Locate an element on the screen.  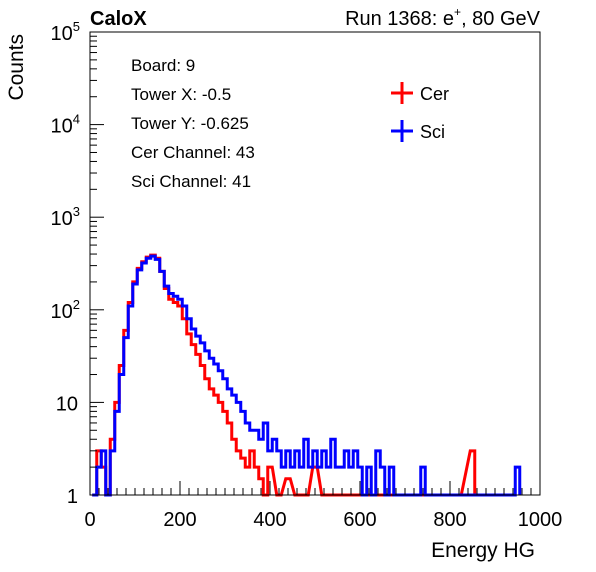
info-tower-x: Tower X: -0.5 is located at coordinates (181, 94).